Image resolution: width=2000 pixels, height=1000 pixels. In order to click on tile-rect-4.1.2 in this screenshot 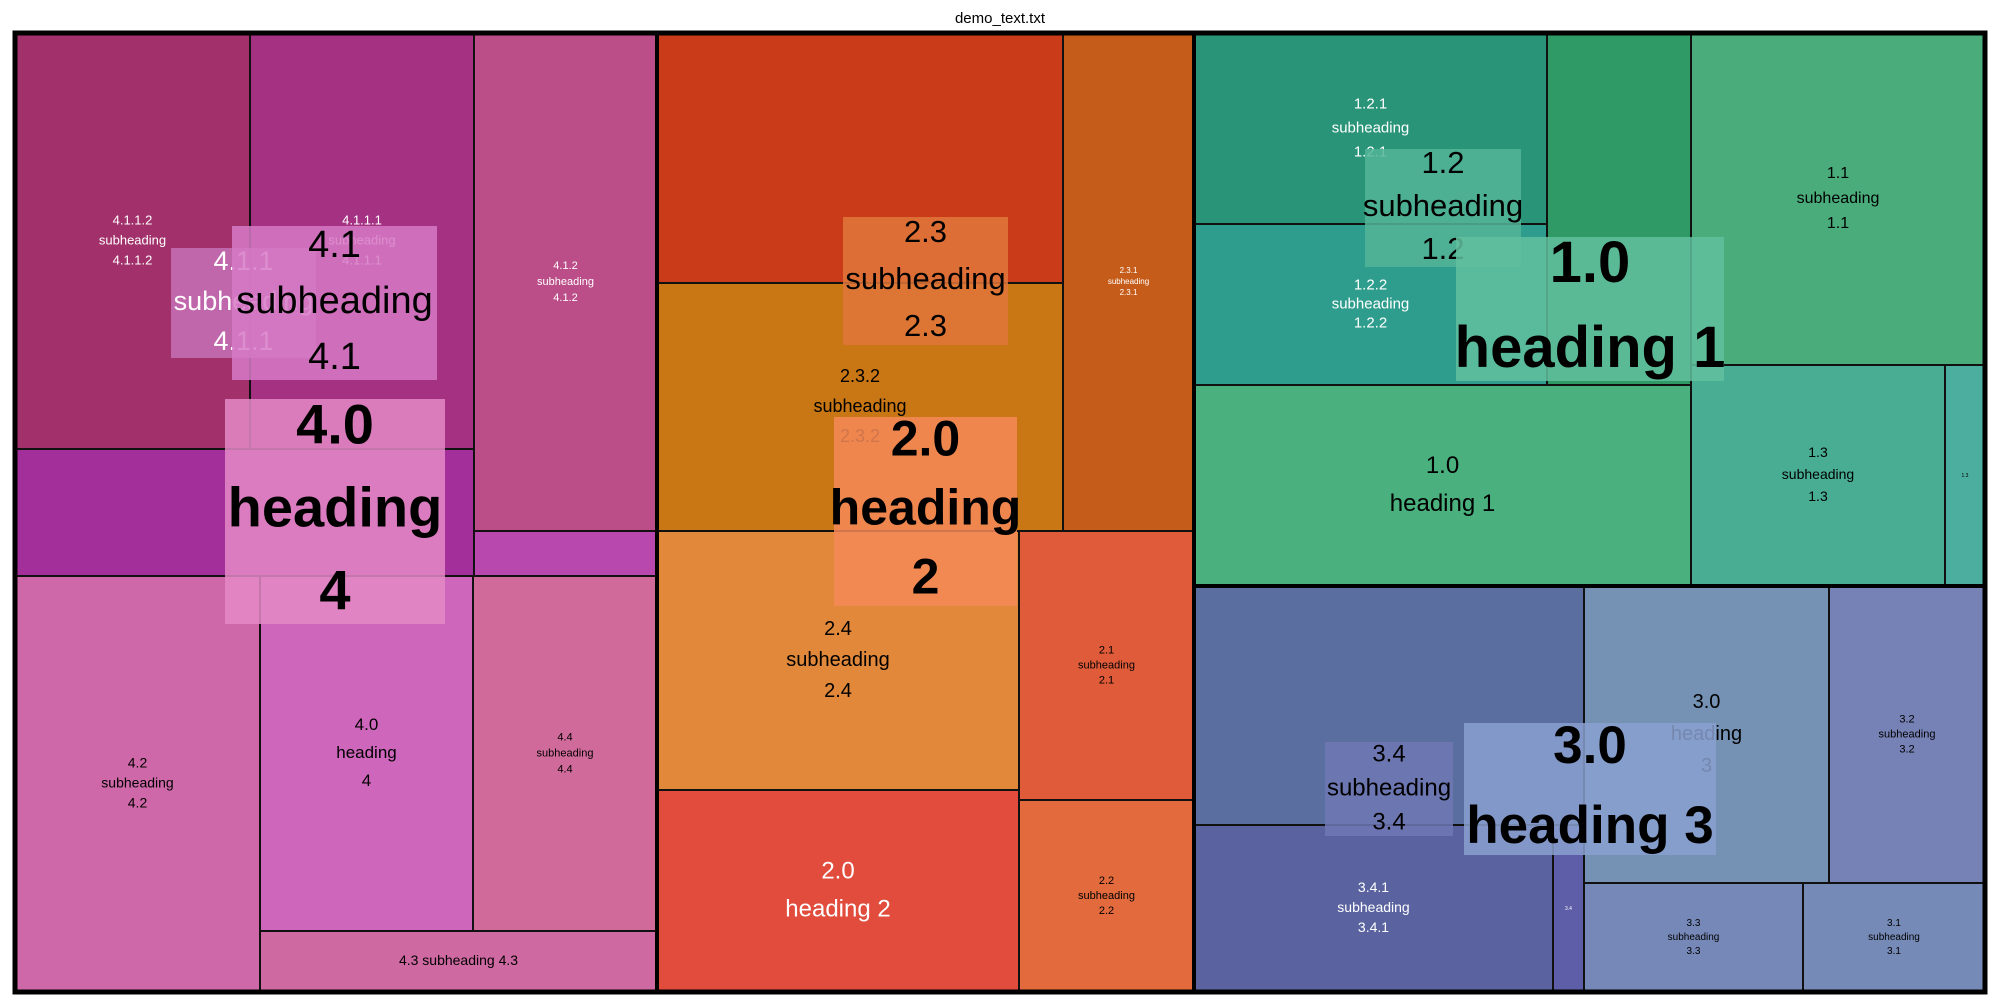, I will do `click(565, 282)`.